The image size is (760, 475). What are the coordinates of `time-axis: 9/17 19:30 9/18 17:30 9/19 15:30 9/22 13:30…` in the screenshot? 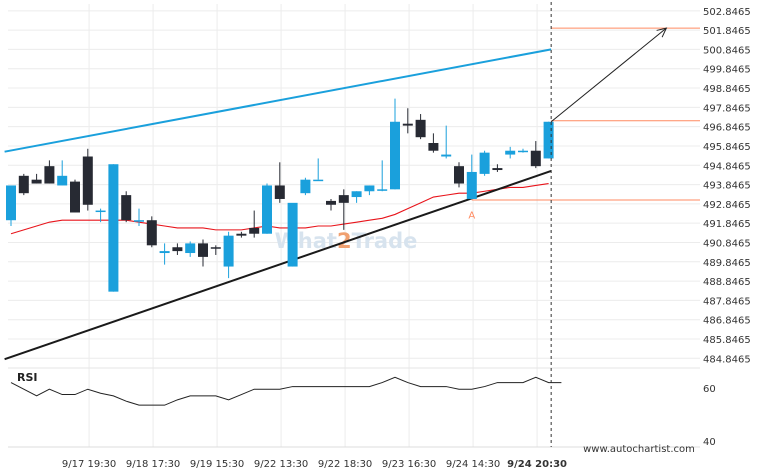 It's located at (314, 464).